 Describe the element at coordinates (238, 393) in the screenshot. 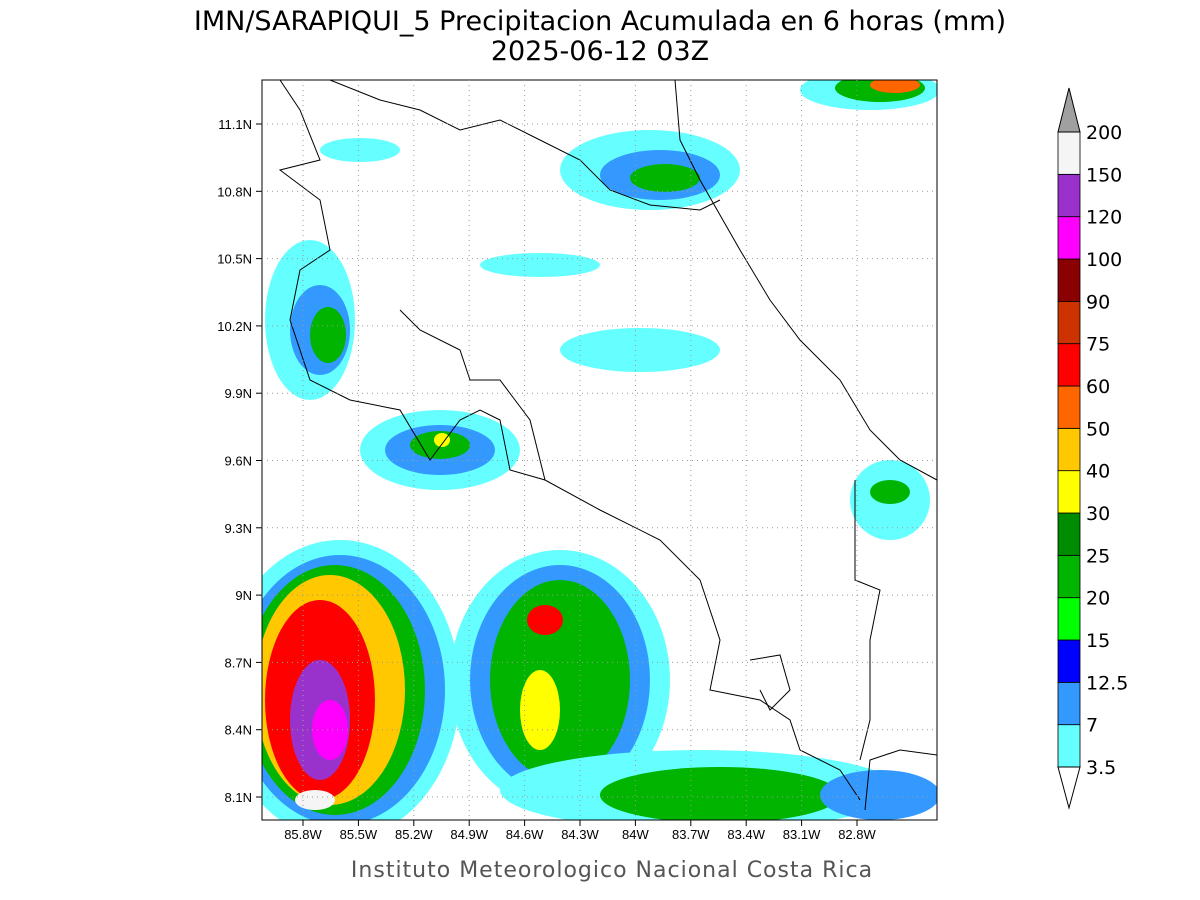

I see `lat-label: 9.9N` at that location.